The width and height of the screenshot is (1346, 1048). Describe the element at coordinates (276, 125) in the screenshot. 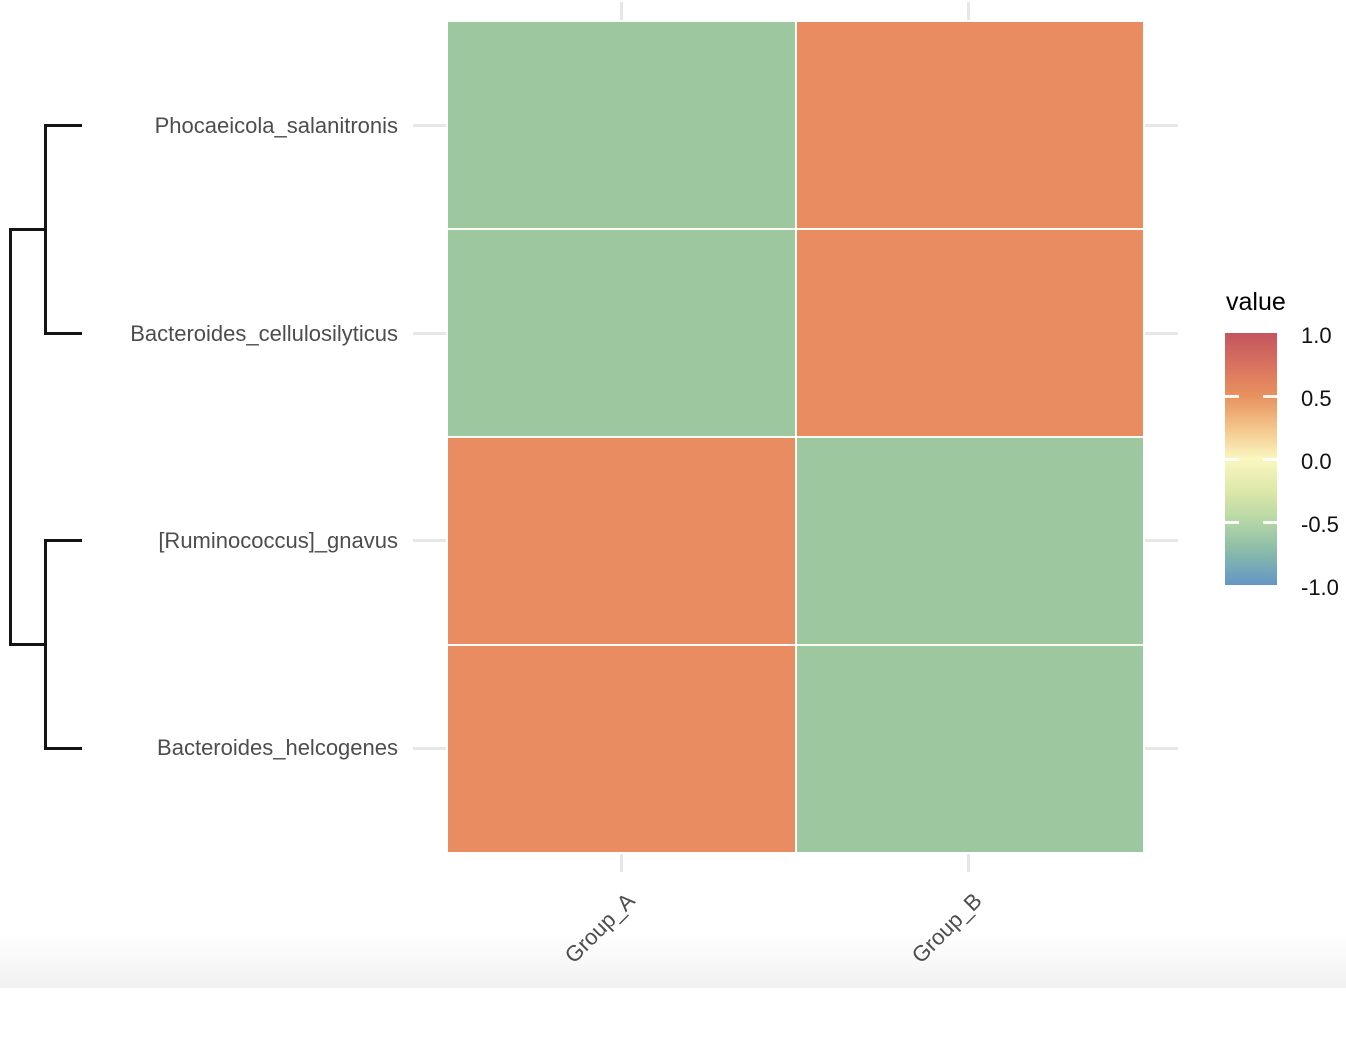

I see `row-label: Phocaeicola_salanitronis` at that location.